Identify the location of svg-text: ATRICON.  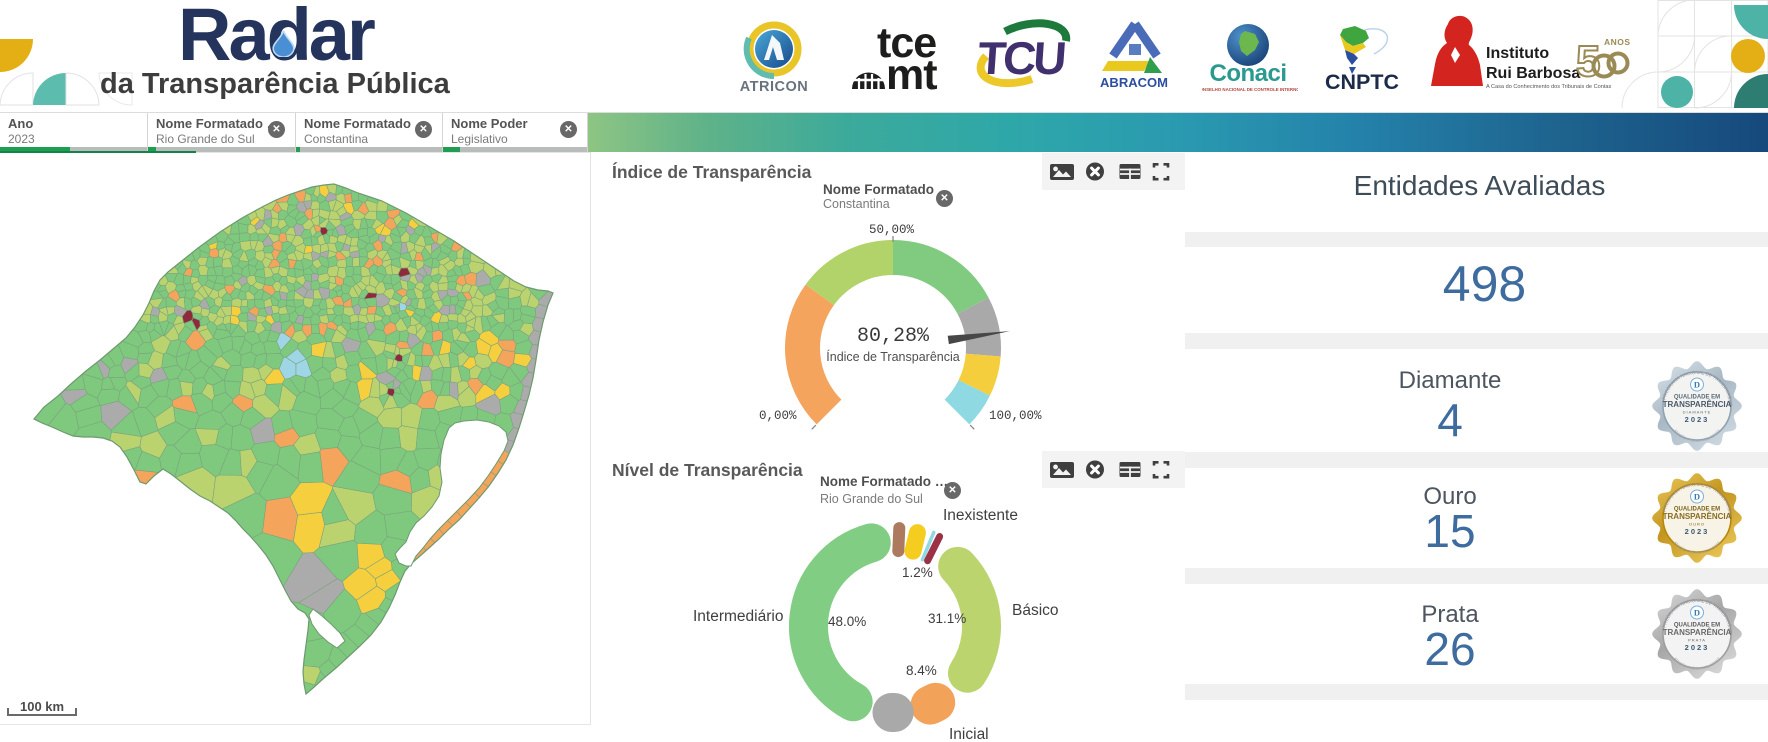
(774, 87).